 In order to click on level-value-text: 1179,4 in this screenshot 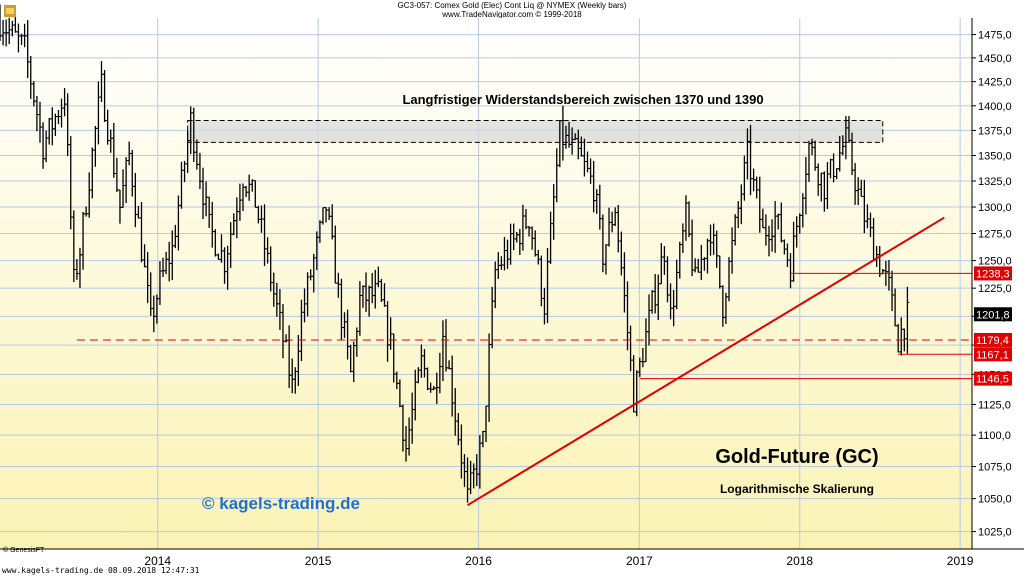, I will do `click(992, 341)`.